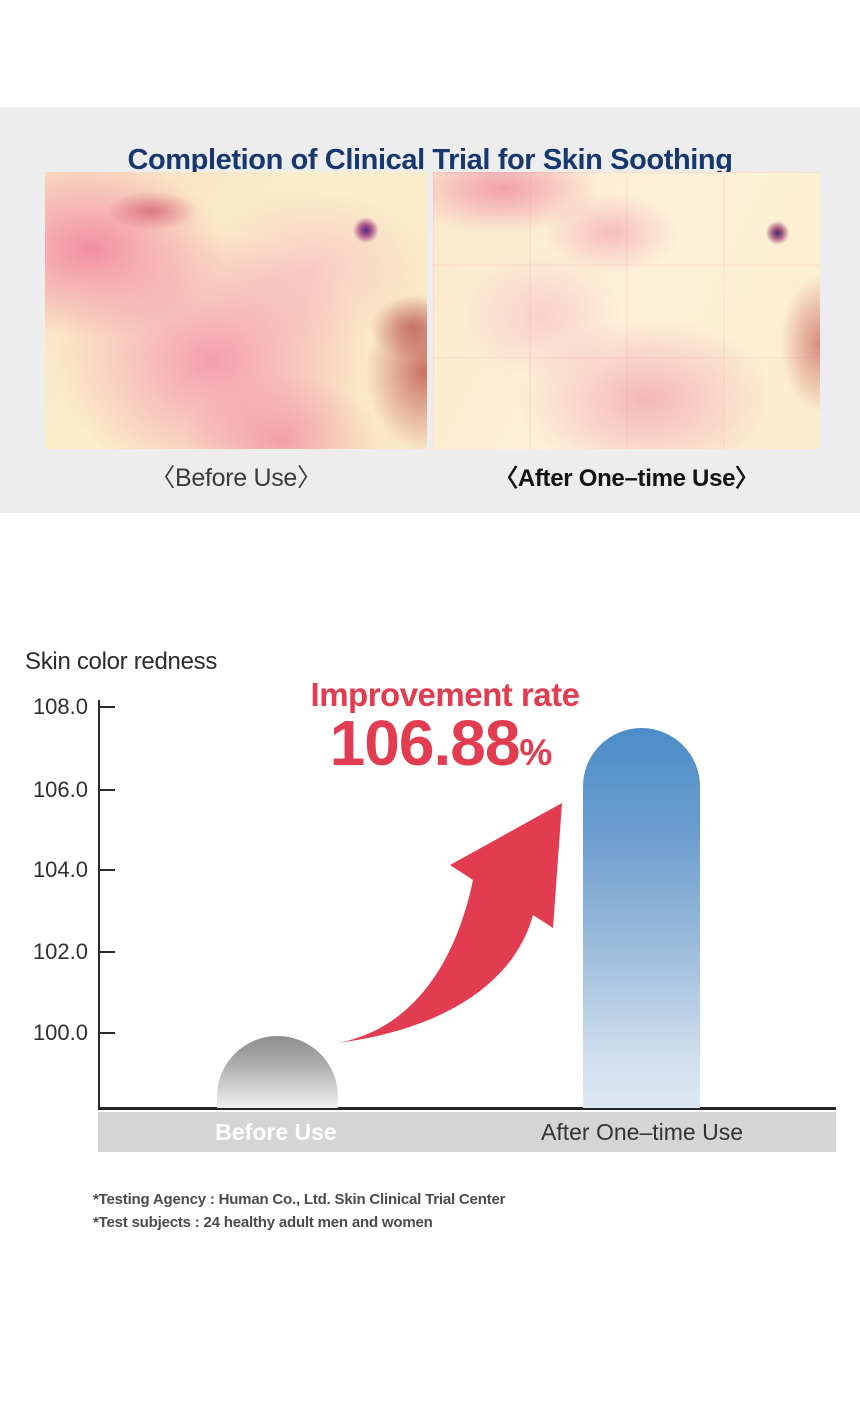 The image size is (860, 1403). I want to click on improvement-rate-value: 106.88%, so click(440, 743).